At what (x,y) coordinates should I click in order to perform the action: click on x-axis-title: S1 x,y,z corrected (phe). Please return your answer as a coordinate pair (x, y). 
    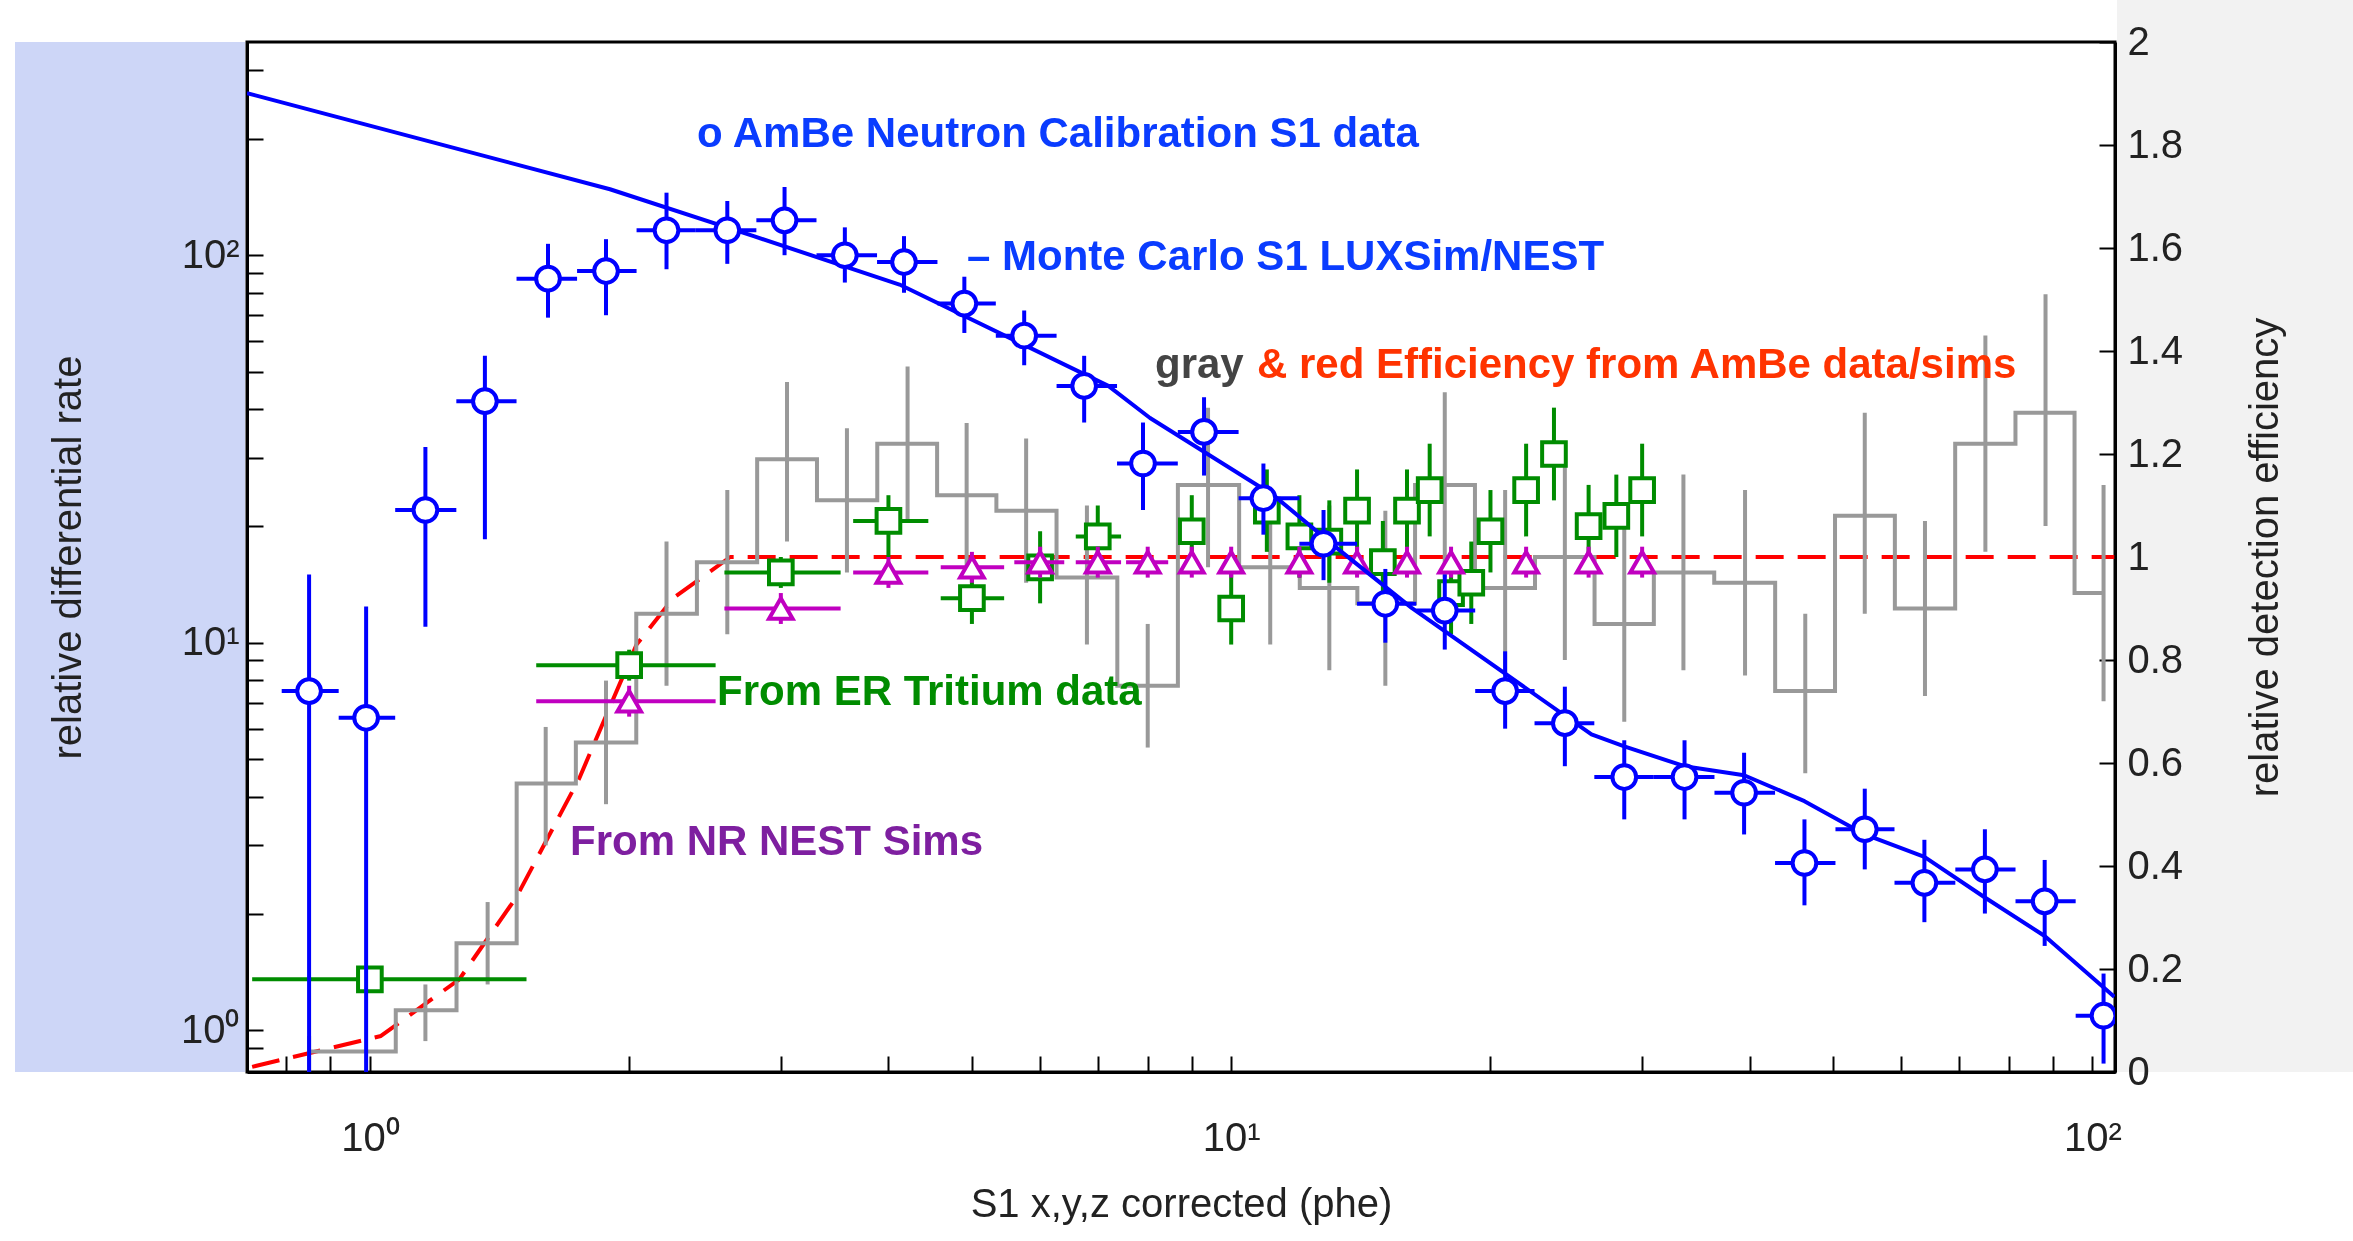
    Looking at the image, I should click on (1181, 1202).